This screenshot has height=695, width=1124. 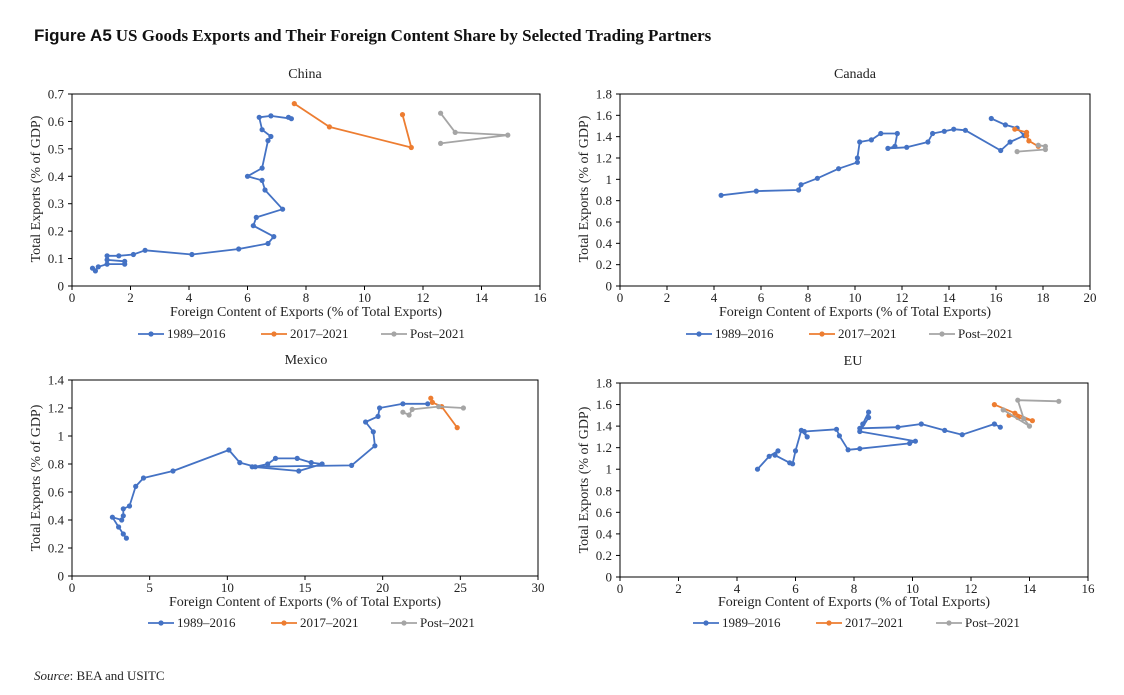 What do you see at coordinates (56, 520) in the screenshot?
I see `mexico-y-tick-label: 0.4` at bounding box center [56, 520].